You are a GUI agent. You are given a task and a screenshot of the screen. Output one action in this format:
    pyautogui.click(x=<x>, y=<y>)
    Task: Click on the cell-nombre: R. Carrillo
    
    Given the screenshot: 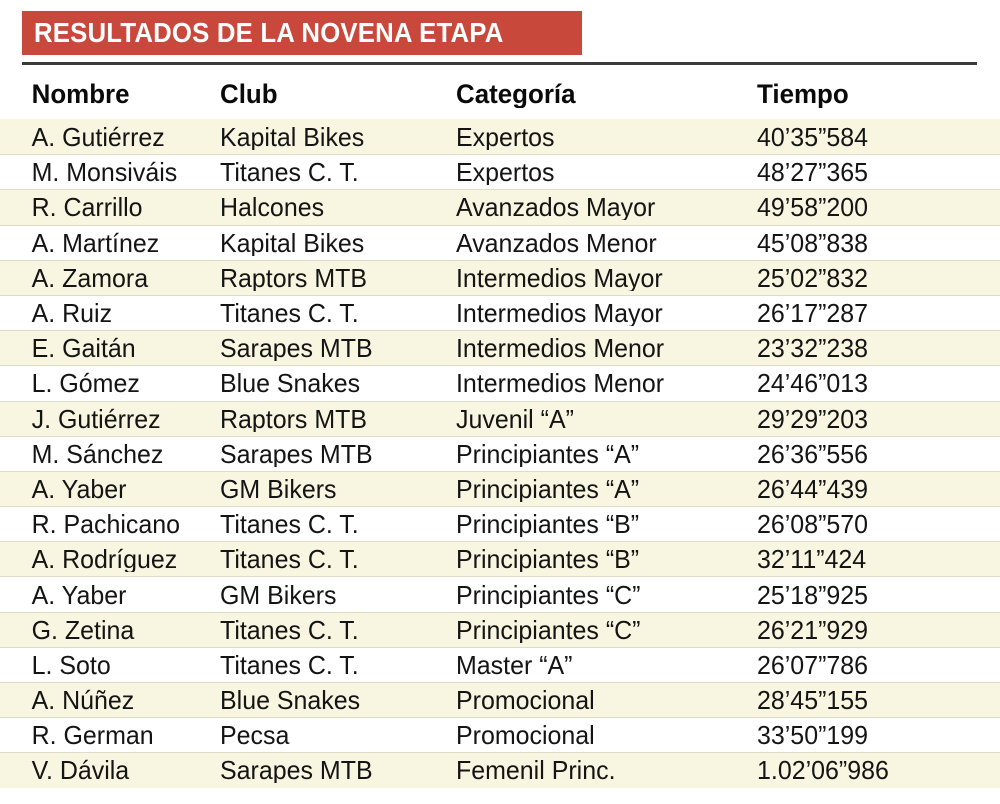 What is the action you would take?
    pyautogui.click(x=87, y=207)
    